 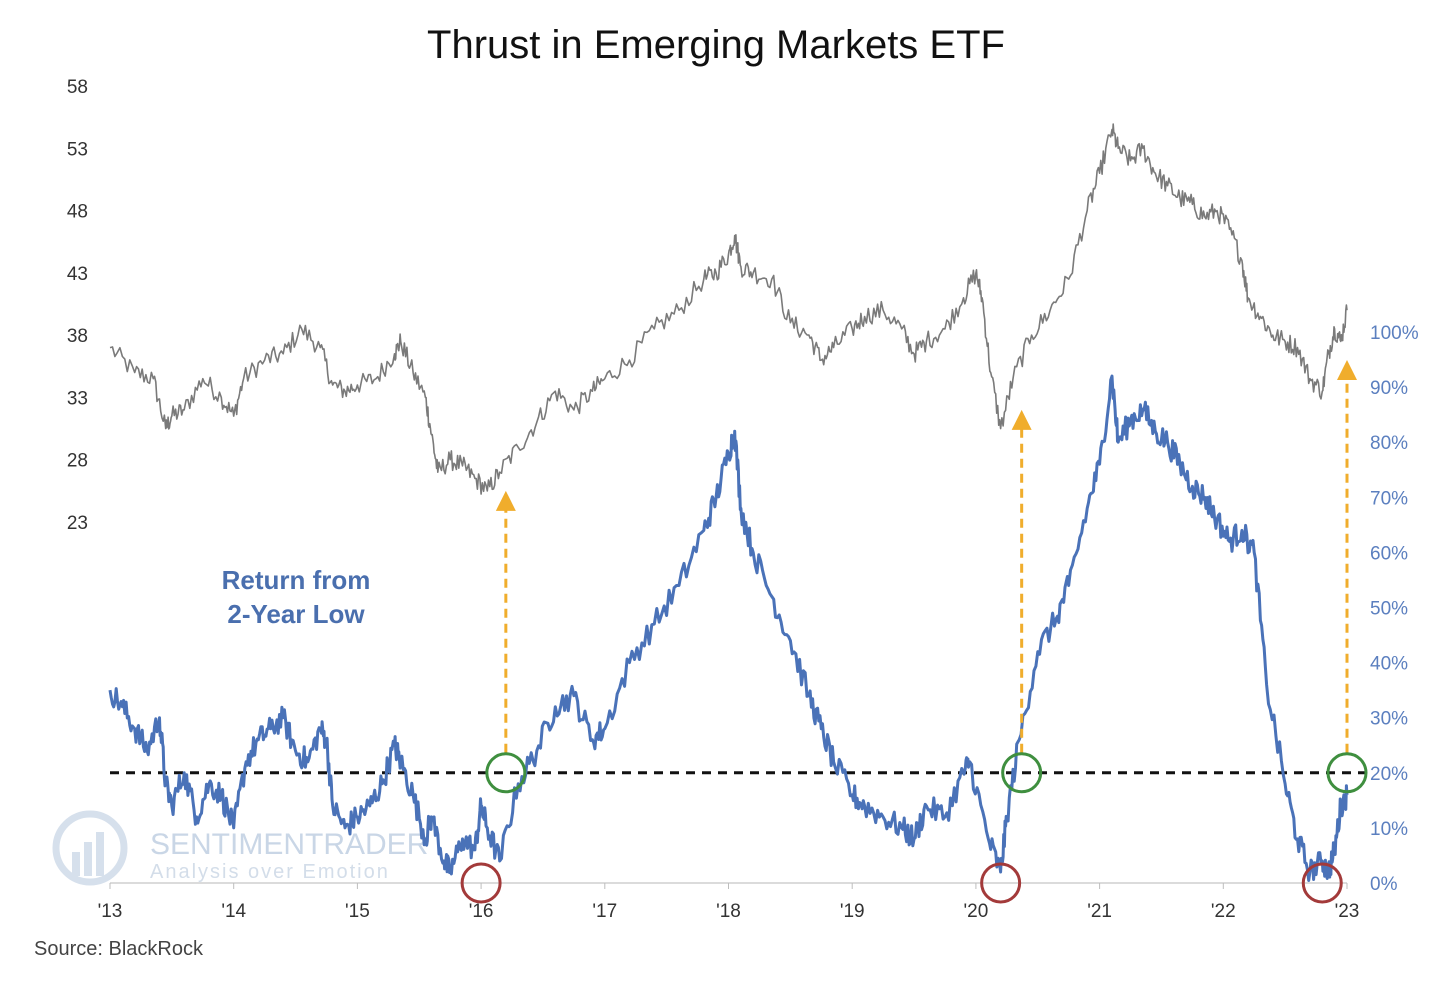 What do you see at coordinates (1389, 443) in the screenshot?
I see `right-y-tick-label: 80%` at bounding box center [1389, 443].